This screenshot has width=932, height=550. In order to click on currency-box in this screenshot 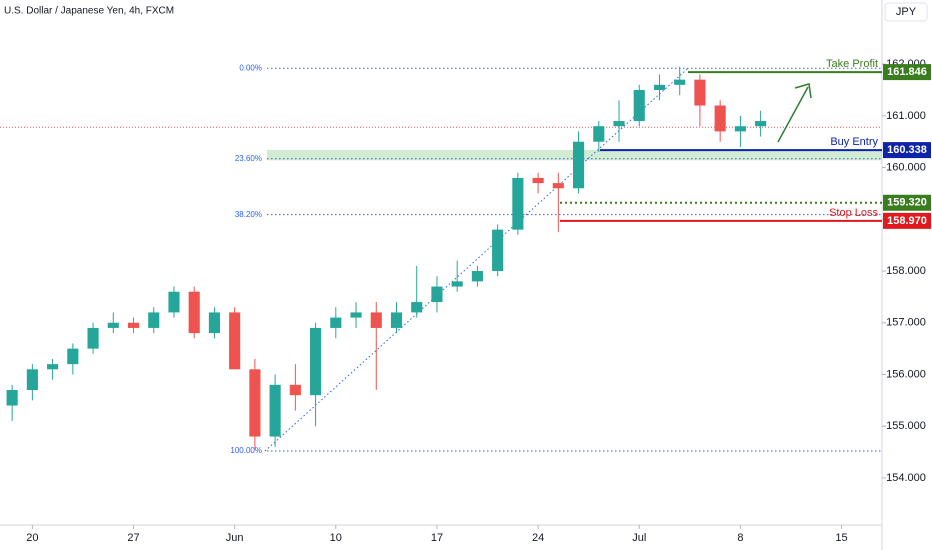, I will do `click(906, 12)`.